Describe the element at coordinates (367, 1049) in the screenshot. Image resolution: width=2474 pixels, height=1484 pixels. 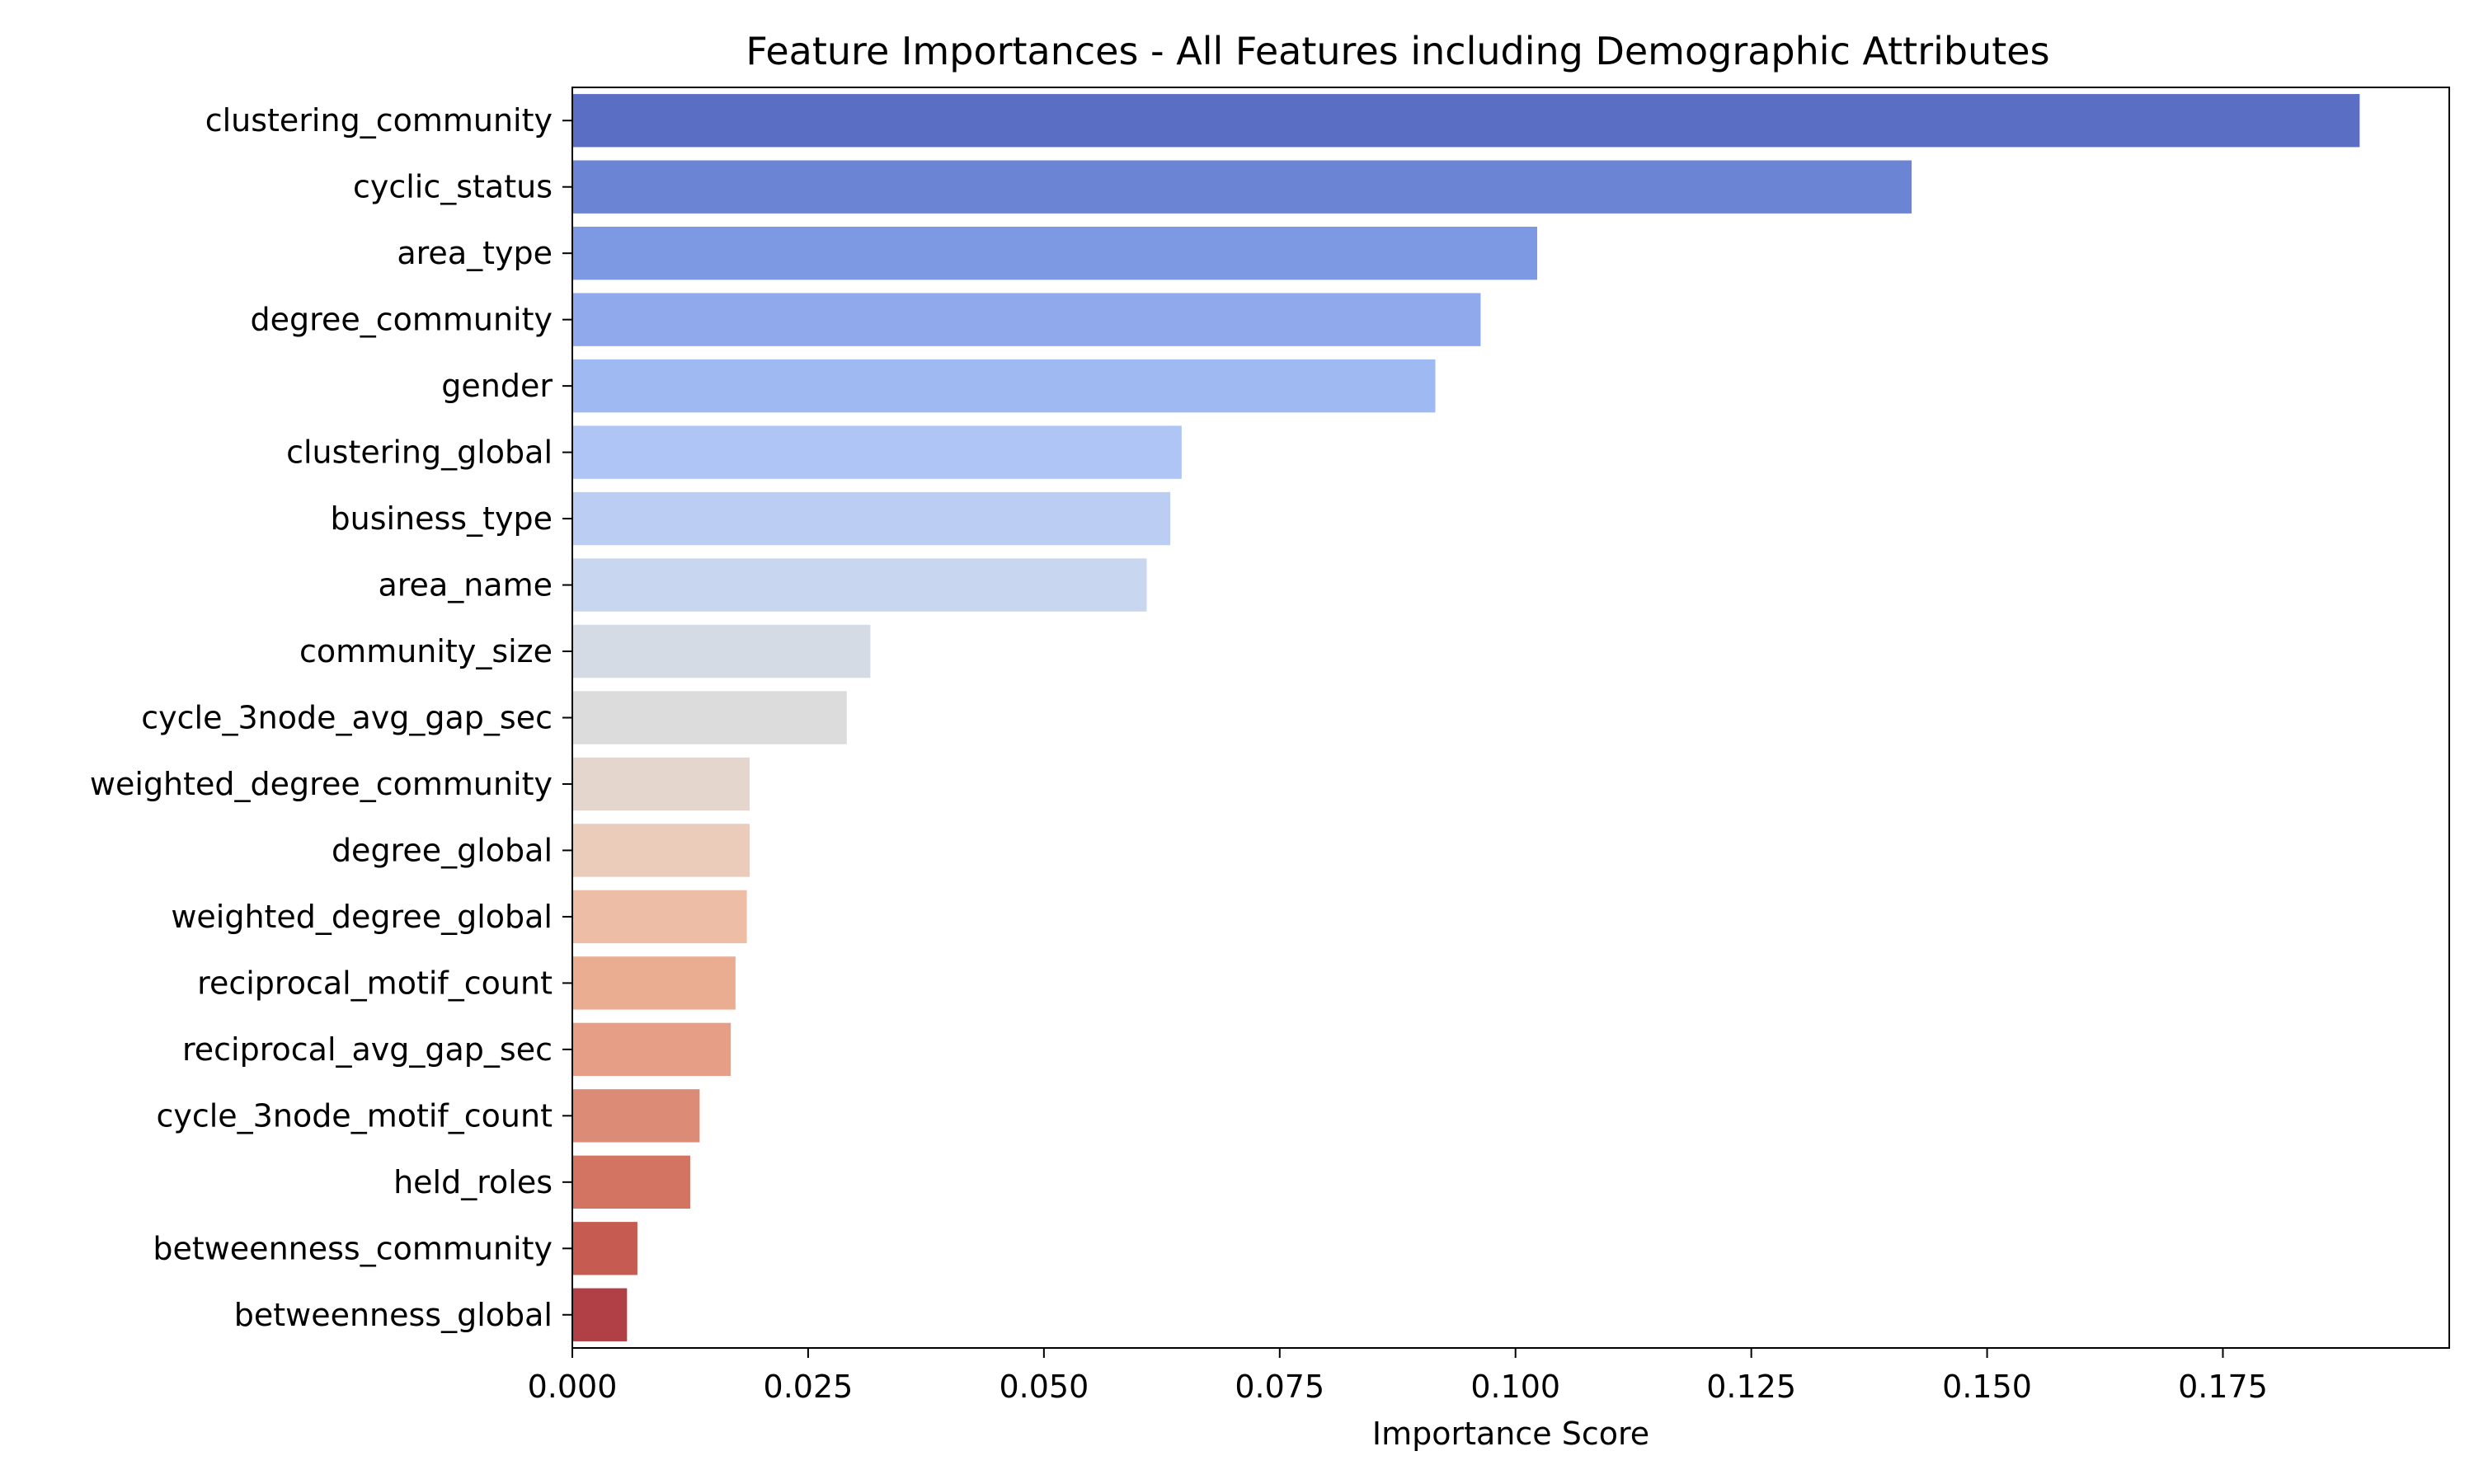
I see `y-tick-label: reciprocal_avg_gap_sec` at that location.